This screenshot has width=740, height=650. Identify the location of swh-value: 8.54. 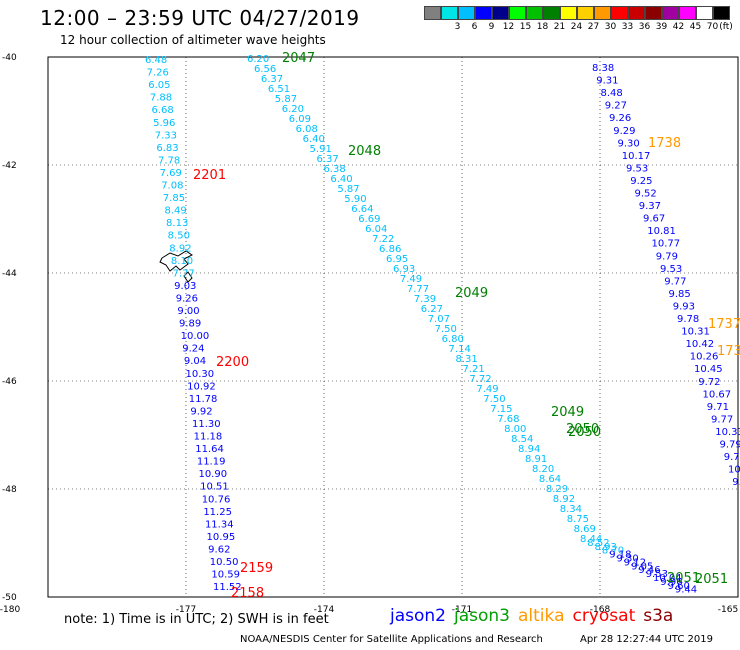
(522, 439).